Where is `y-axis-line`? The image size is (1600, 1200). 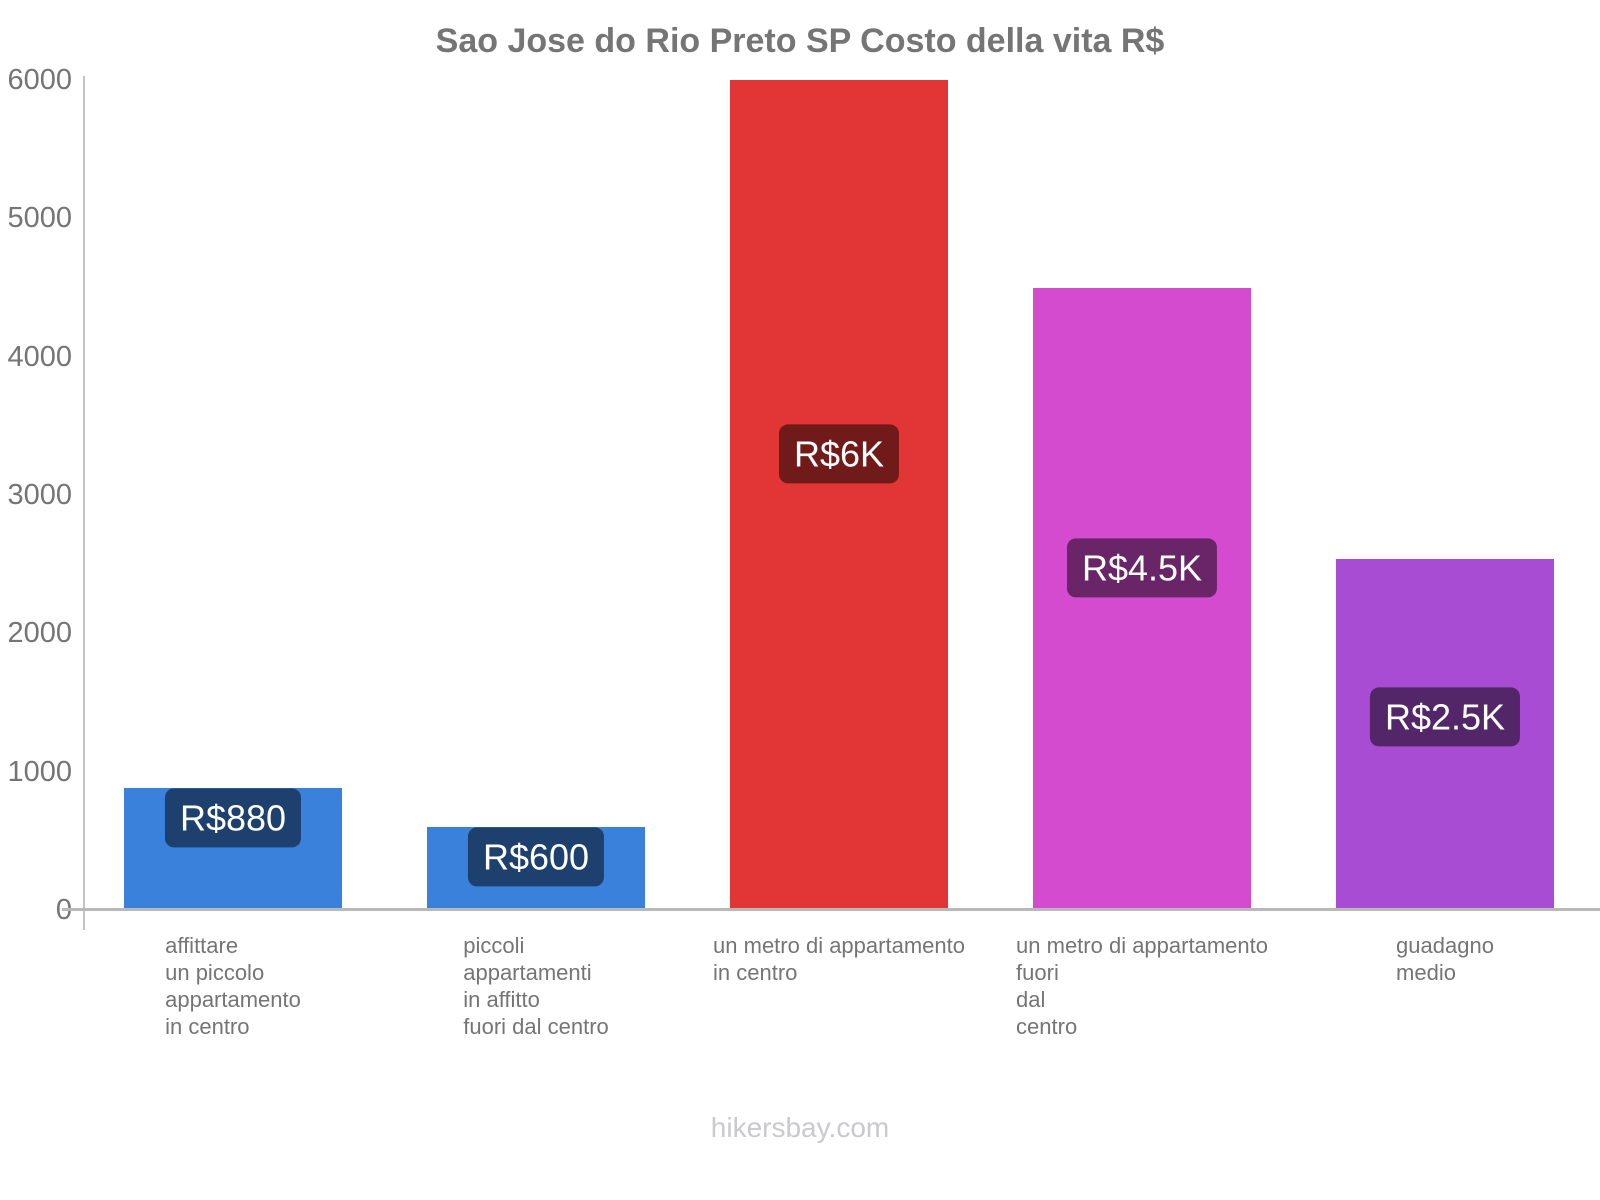 y-axis-line is located at coordinates (84, 503).